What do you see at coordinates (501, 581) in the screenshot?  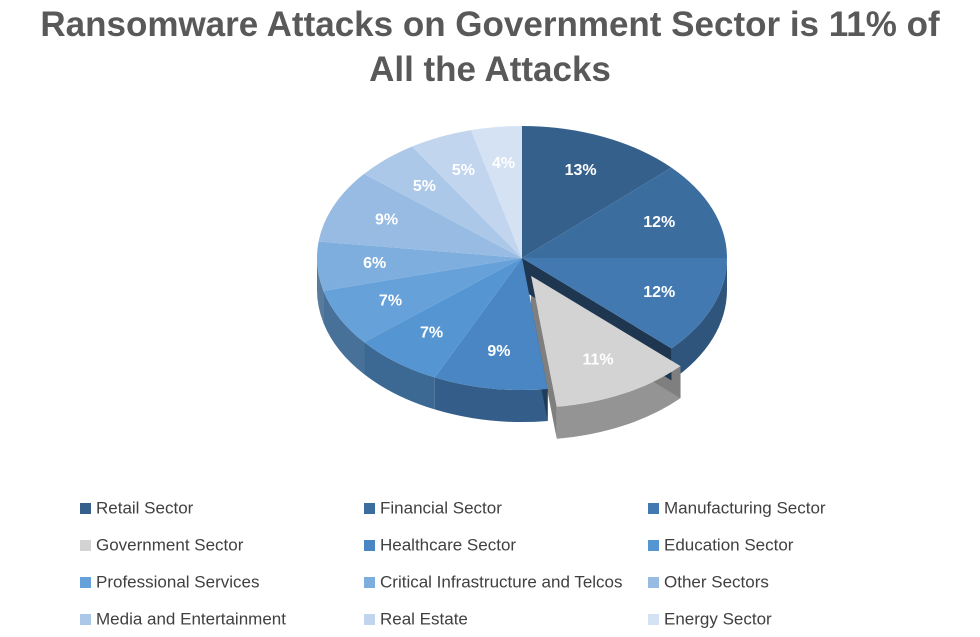 I see `legend-label: Critical Infrastructure and Telcos` at bounding box center [501, 581].